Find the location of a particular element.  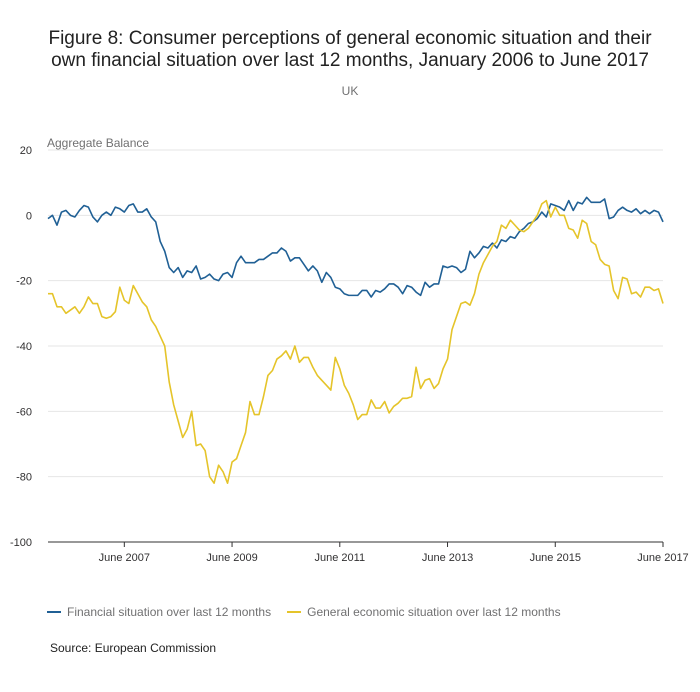

x-tick-label: June 2015 is located at coordinates (555, 558).